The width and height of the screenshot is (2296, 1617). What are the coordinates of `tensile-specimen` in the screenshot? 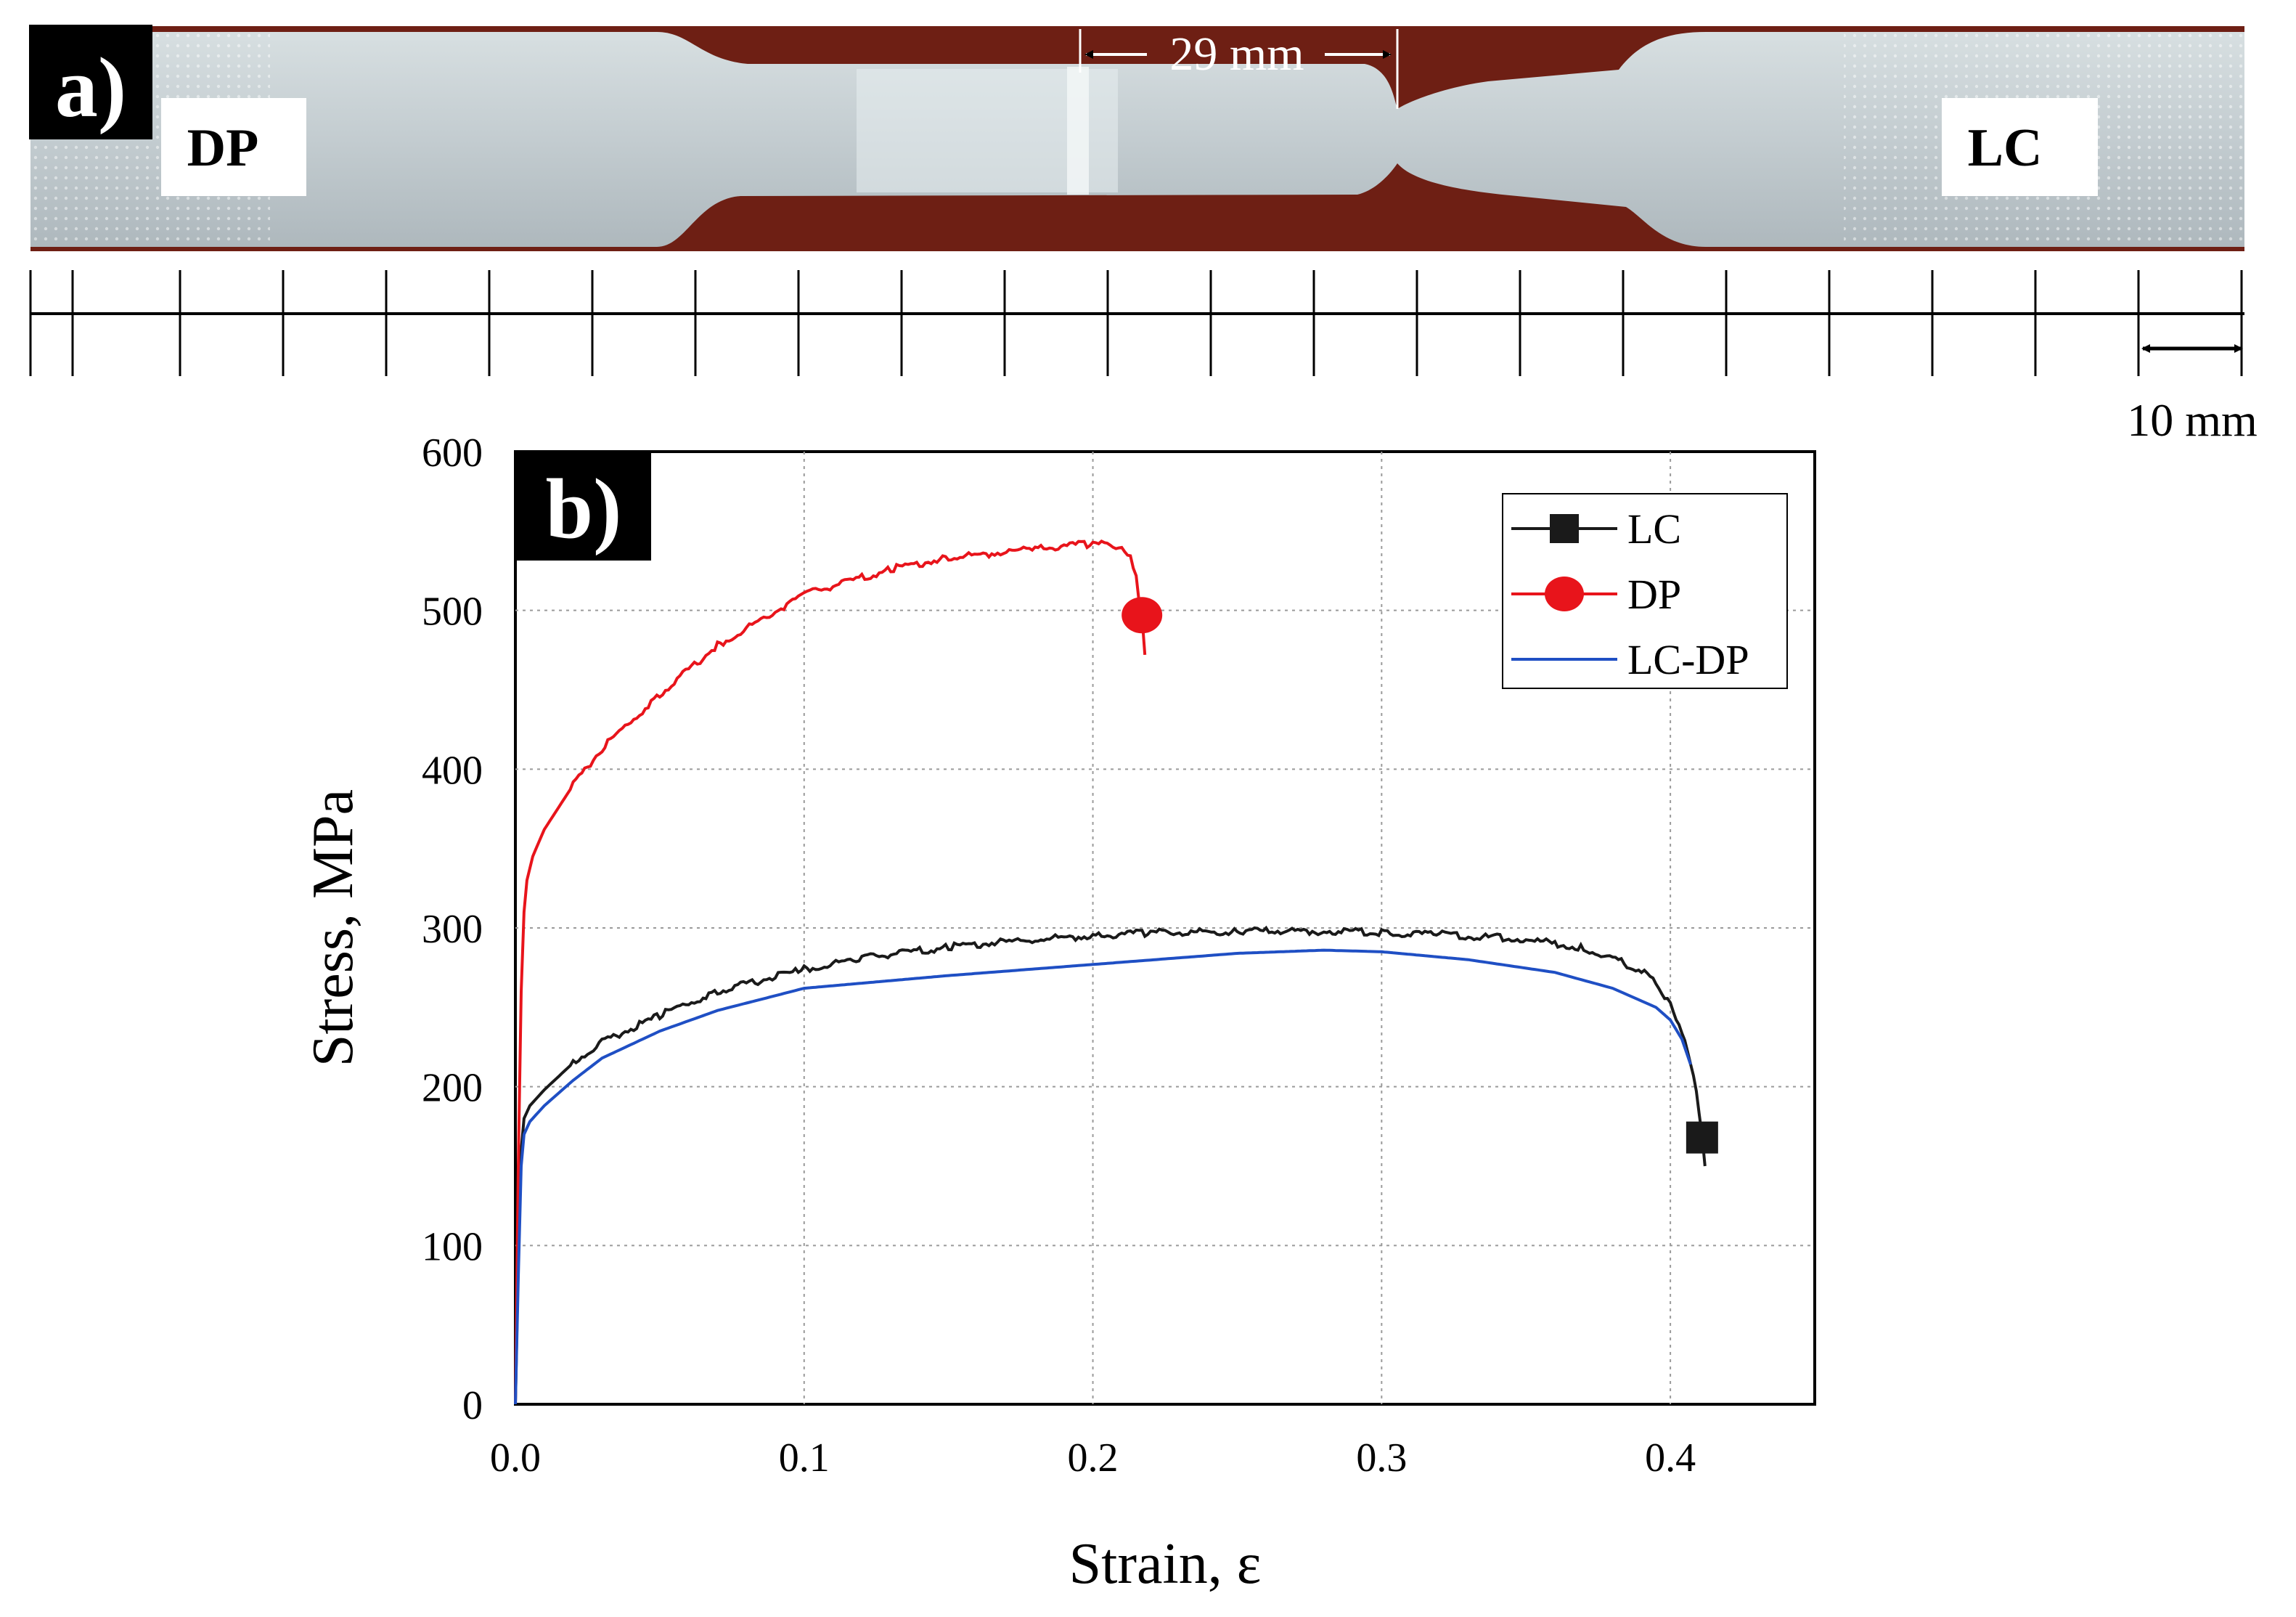 It's located at (1137, 139).